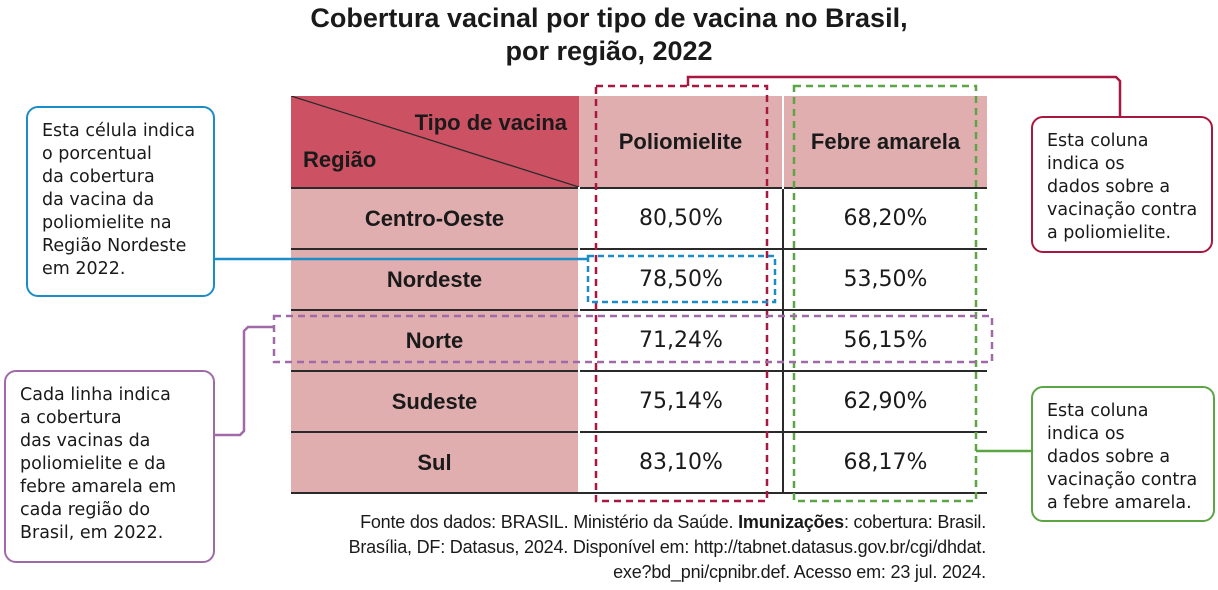 This screenshot has width=1218, height=590. What do you see at coordinates (98, 487) in the screenshot?
I see `callout-line: febre amarela em` at bounding box center [98, 487].